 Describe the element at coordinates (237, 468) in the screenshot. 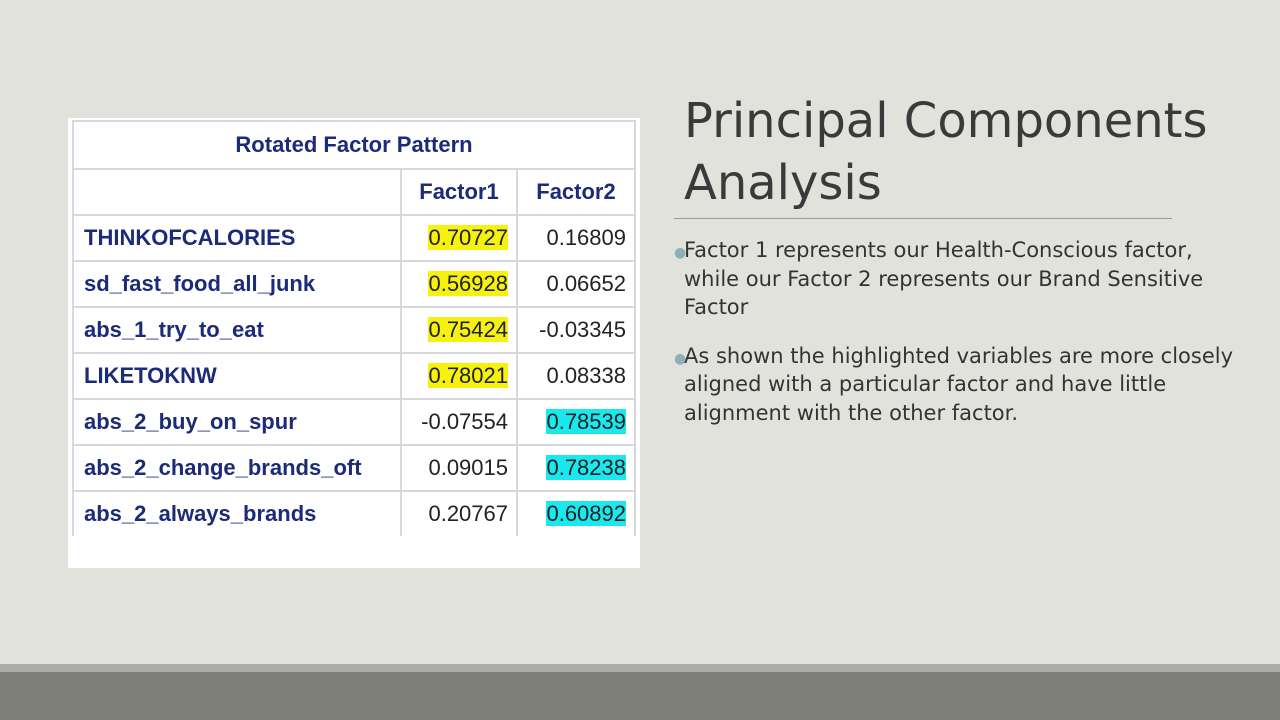

I see `row-label: abs_2_change_brands_oft` at that location.